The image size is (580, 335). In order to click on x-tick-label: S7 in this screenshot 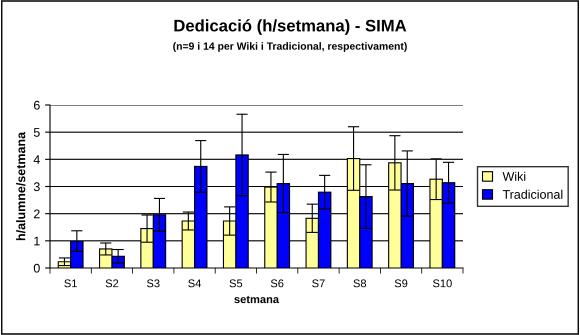, I will do `click(318, 283)`.